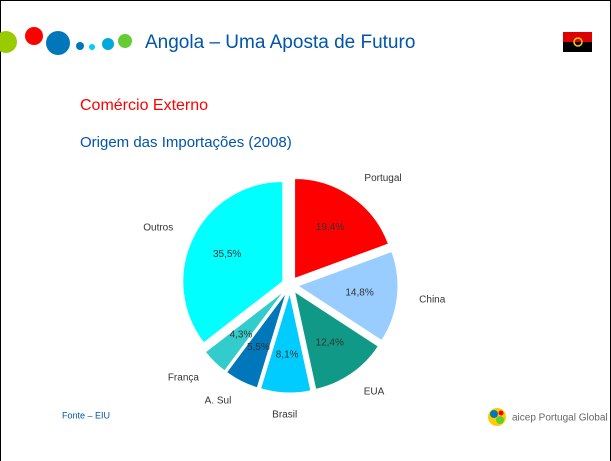 Image resolution: width=611 pixels, height=461 pixels. Describe the element at coordinates (186, 142) in the screenshot. I see `chart-title: Origem das Importações (2008)` at that location.